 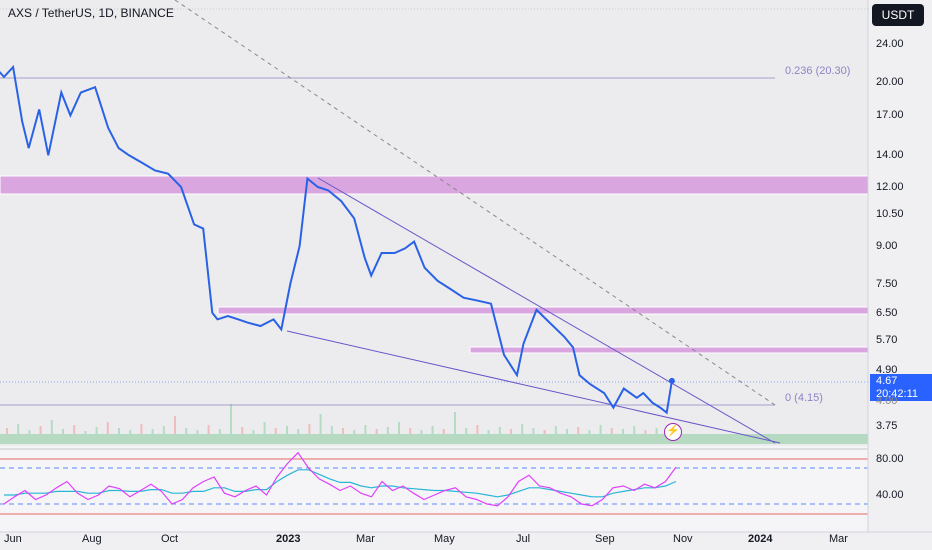 I want to click on lower-wedge-line, so click(x=533, y=387).